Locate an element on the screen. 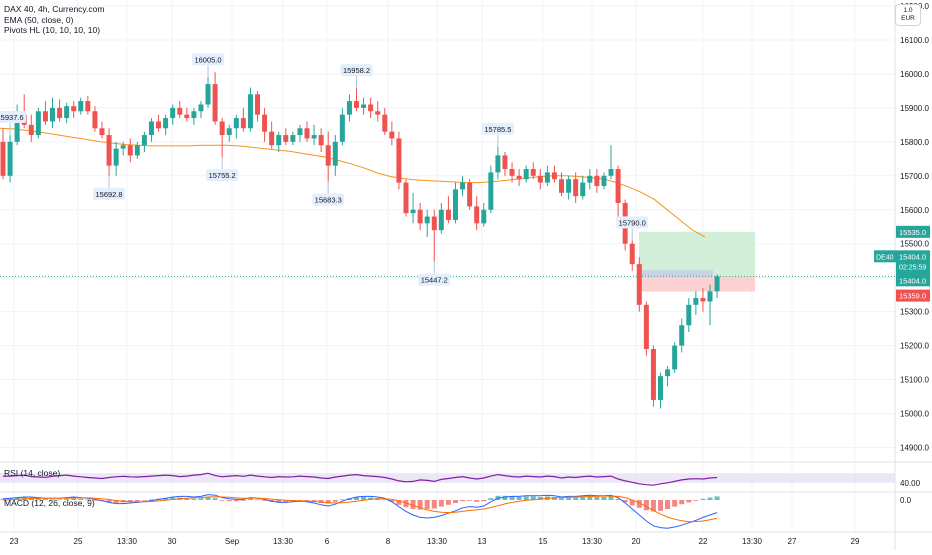 Image resolution: width=932 pixels, height=555 pixels. symbol-title: DAX 40, 4h, Currency.com is located at coordinates (54, 9).